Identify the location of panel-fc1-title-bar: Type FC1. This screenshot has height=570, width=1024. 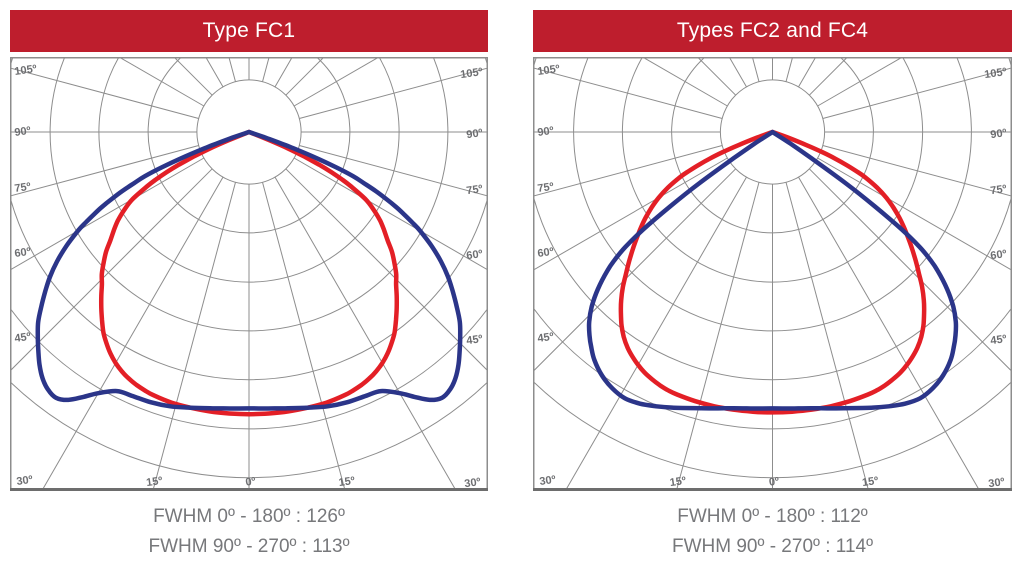
(249, 31).